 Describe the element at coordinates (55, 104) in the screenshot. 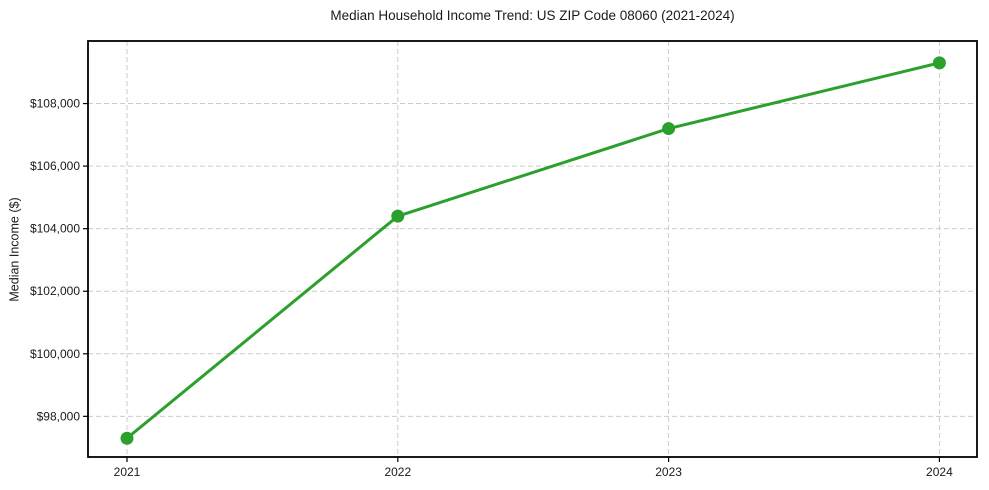

I see `y-tick-label: $108,000` at that location.